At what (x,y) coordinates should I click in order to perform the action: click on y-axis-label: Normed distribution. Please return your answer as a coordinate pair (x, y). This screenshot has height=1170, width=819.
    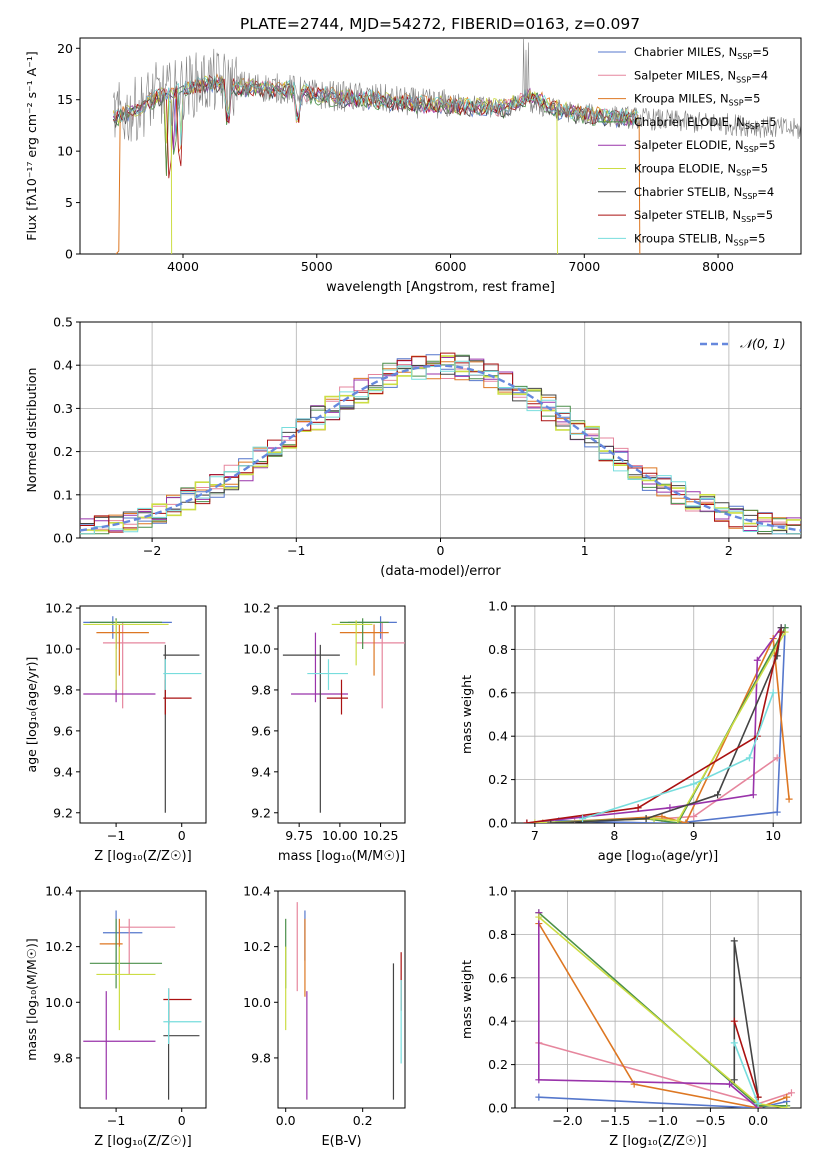
    Looking at the image, I should click on (31, 430).